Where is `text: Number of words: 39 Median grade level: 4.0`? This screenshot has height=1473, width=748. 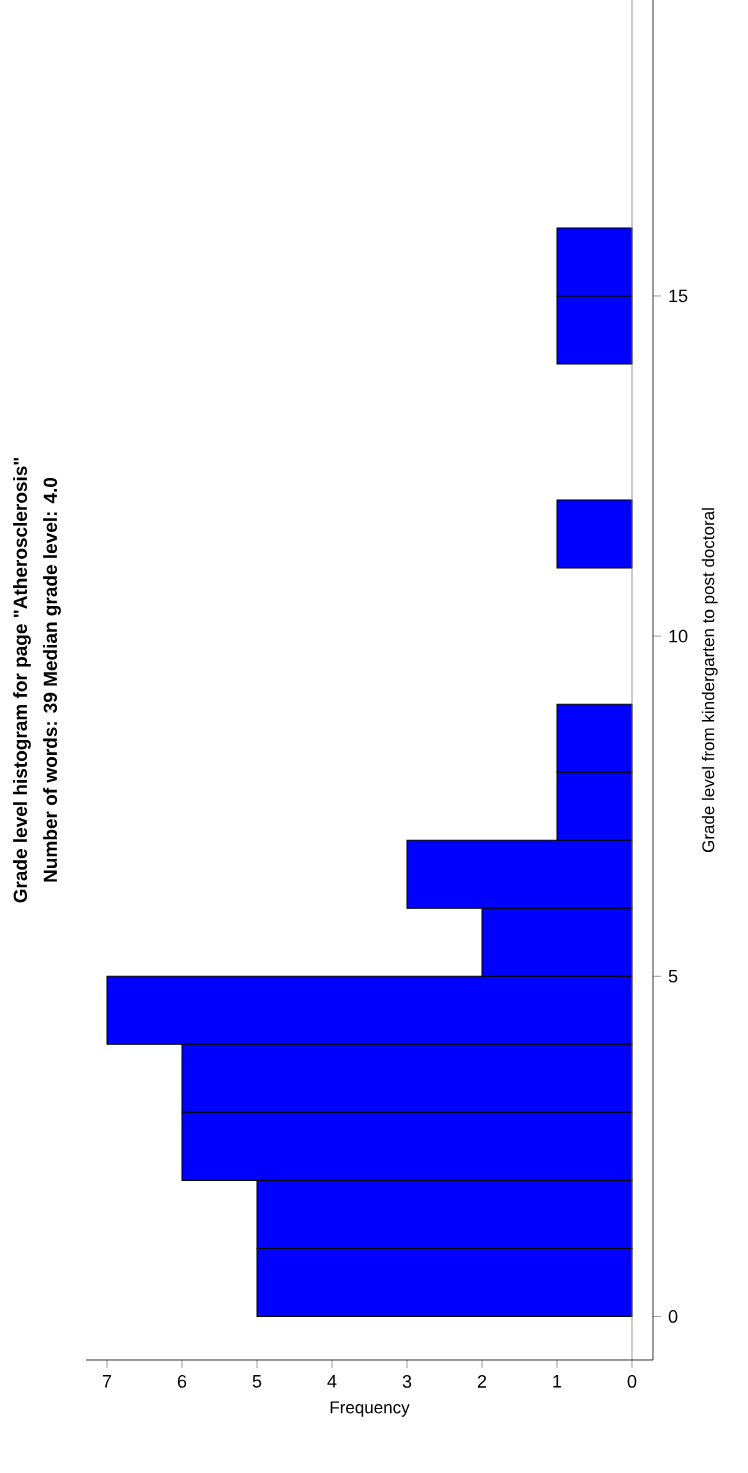 text: Number of words: 39 Median grade level: 4.0 is located at coordinates (52, 679).